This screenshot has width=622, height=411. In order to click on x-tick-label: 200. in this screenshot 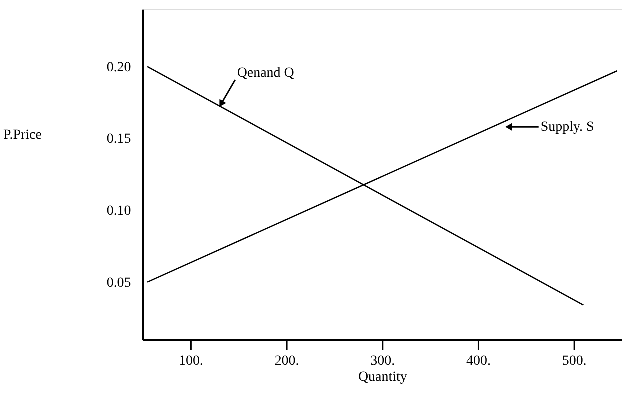, I will do `click(287, 362)`.